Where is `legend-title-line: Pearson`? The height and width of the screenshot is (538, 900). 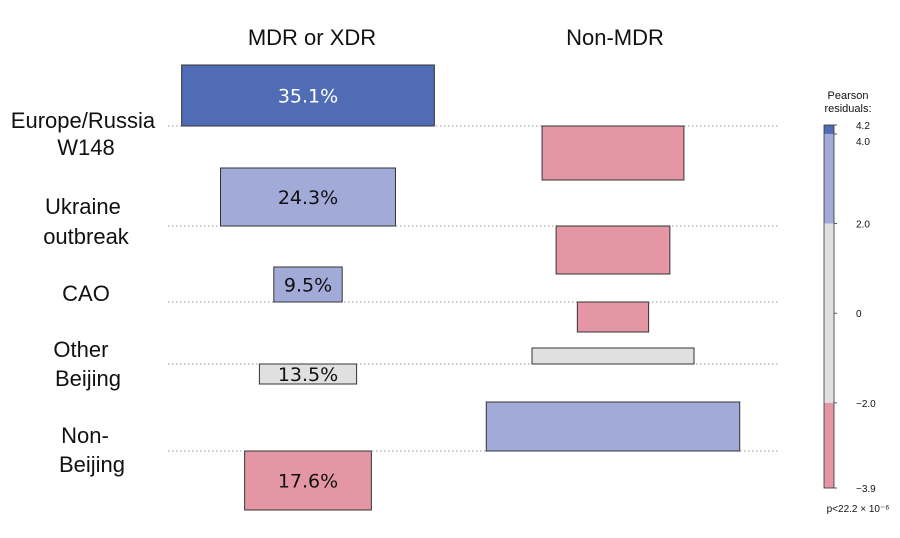
legend-title-line: Pearson is located at coordinates (848, 96).